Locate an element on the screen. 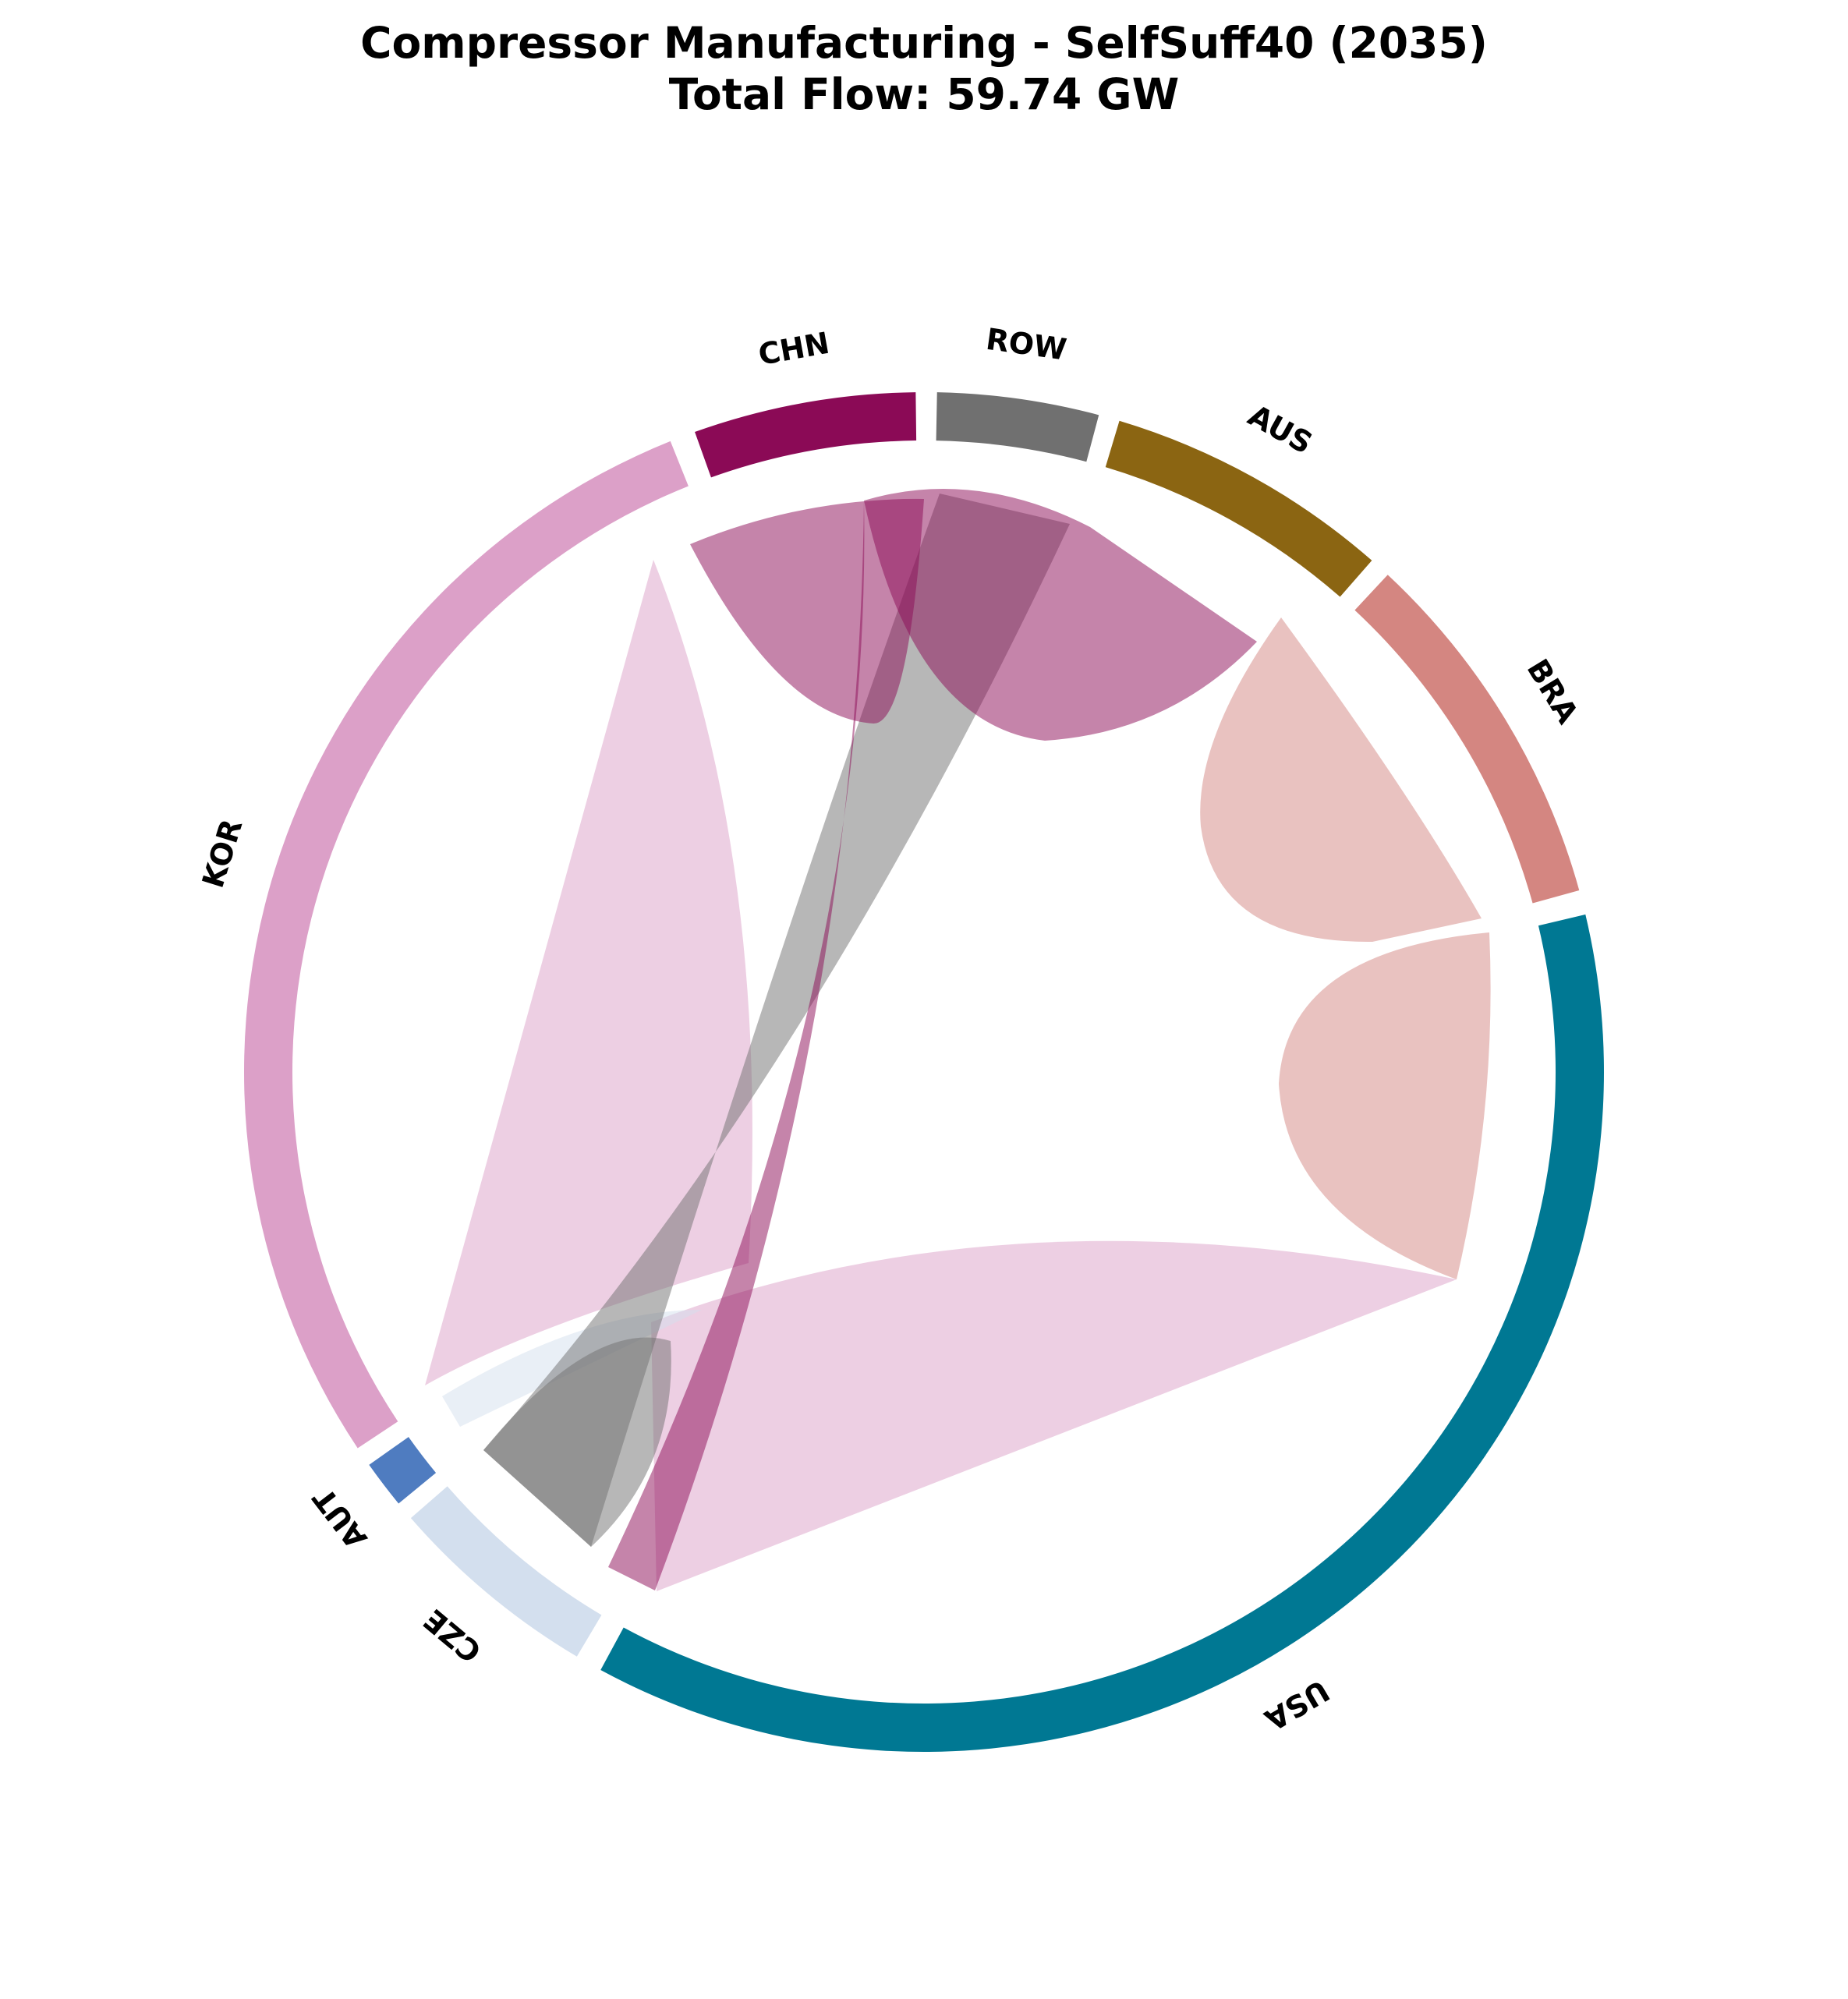 The height and width of the screenshot is (1999, 1848). arc-aus is located at coordinates (1239, 508).